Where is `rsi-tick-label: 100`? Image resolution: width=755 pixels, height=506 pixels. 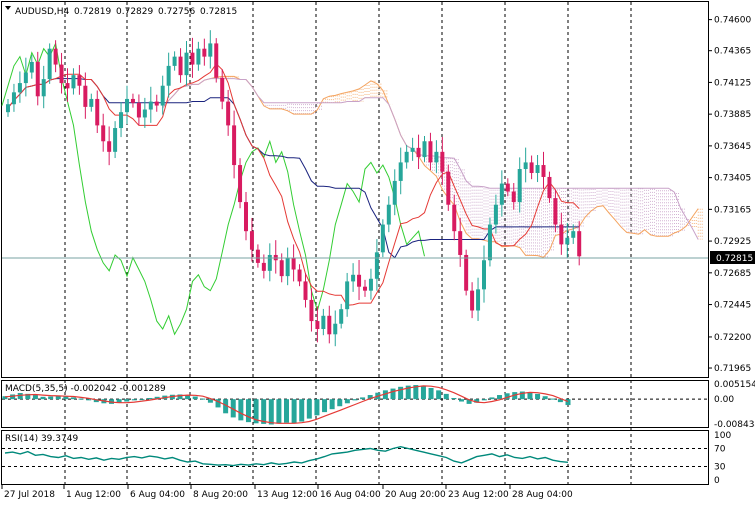
rsi-tick-label: 100 is located at coordinates (722, 436).